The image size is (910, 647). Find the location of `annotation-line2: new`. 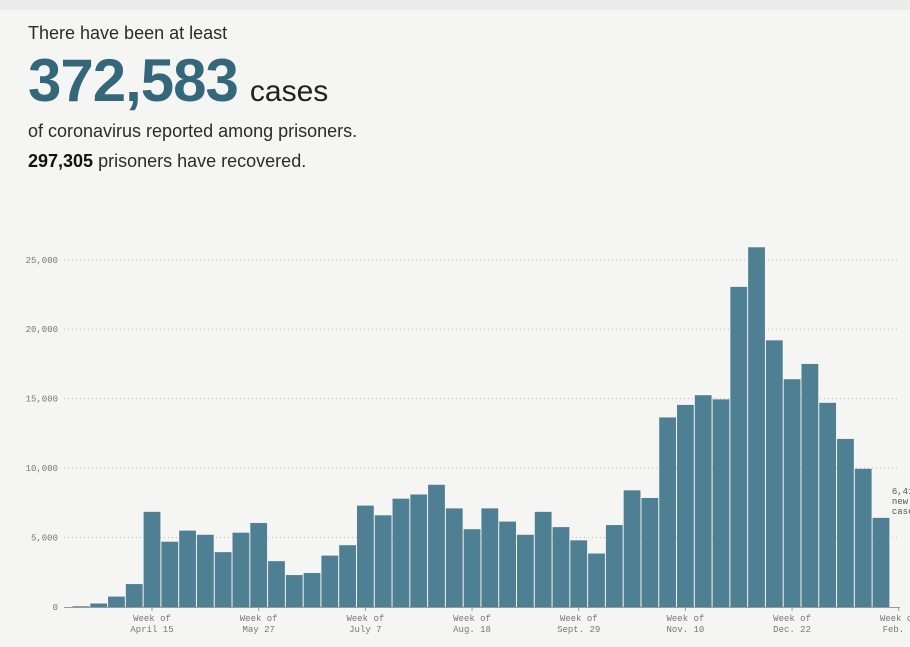

annotation-line2: new is located at coordinates (900, 502).